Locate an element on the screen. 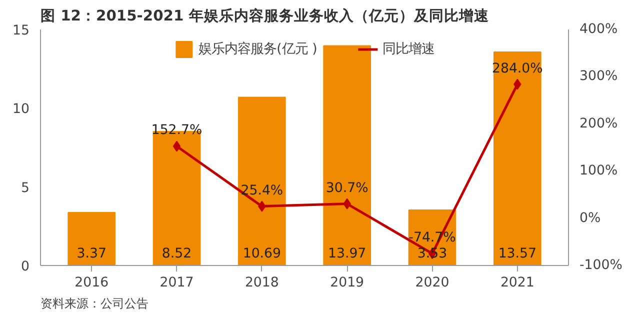 This screenshot has height=321, width=631. x-tick-label: 2020 is located at coordinates (432, 283).